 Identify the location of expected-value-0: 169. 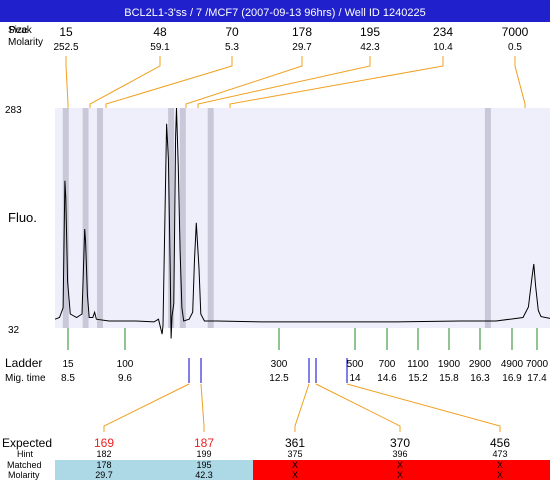
(104, 443).